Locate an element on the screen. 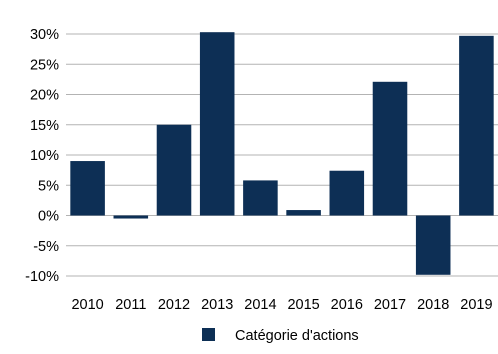 The image size is (498, 354). x-tick-label: 2012 is located at coordinates (174, 305).